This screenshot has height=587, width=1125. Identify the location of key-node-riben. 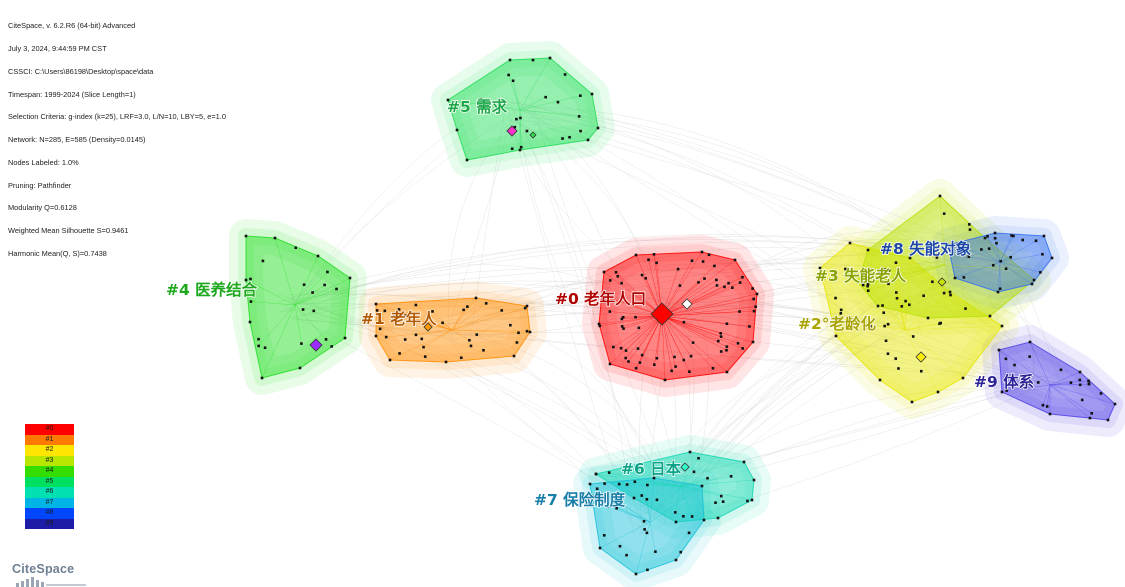
(685, 467).